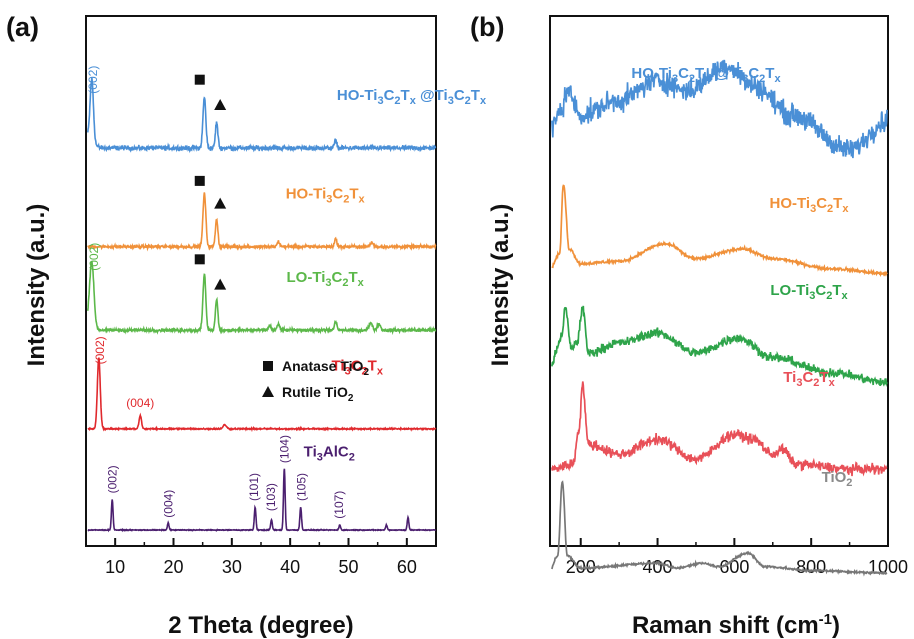  Describe the element at coordinates (36, 285) in the screenshot. I see `panel-a-ylabel: Intensity (a.u.)` at that location.